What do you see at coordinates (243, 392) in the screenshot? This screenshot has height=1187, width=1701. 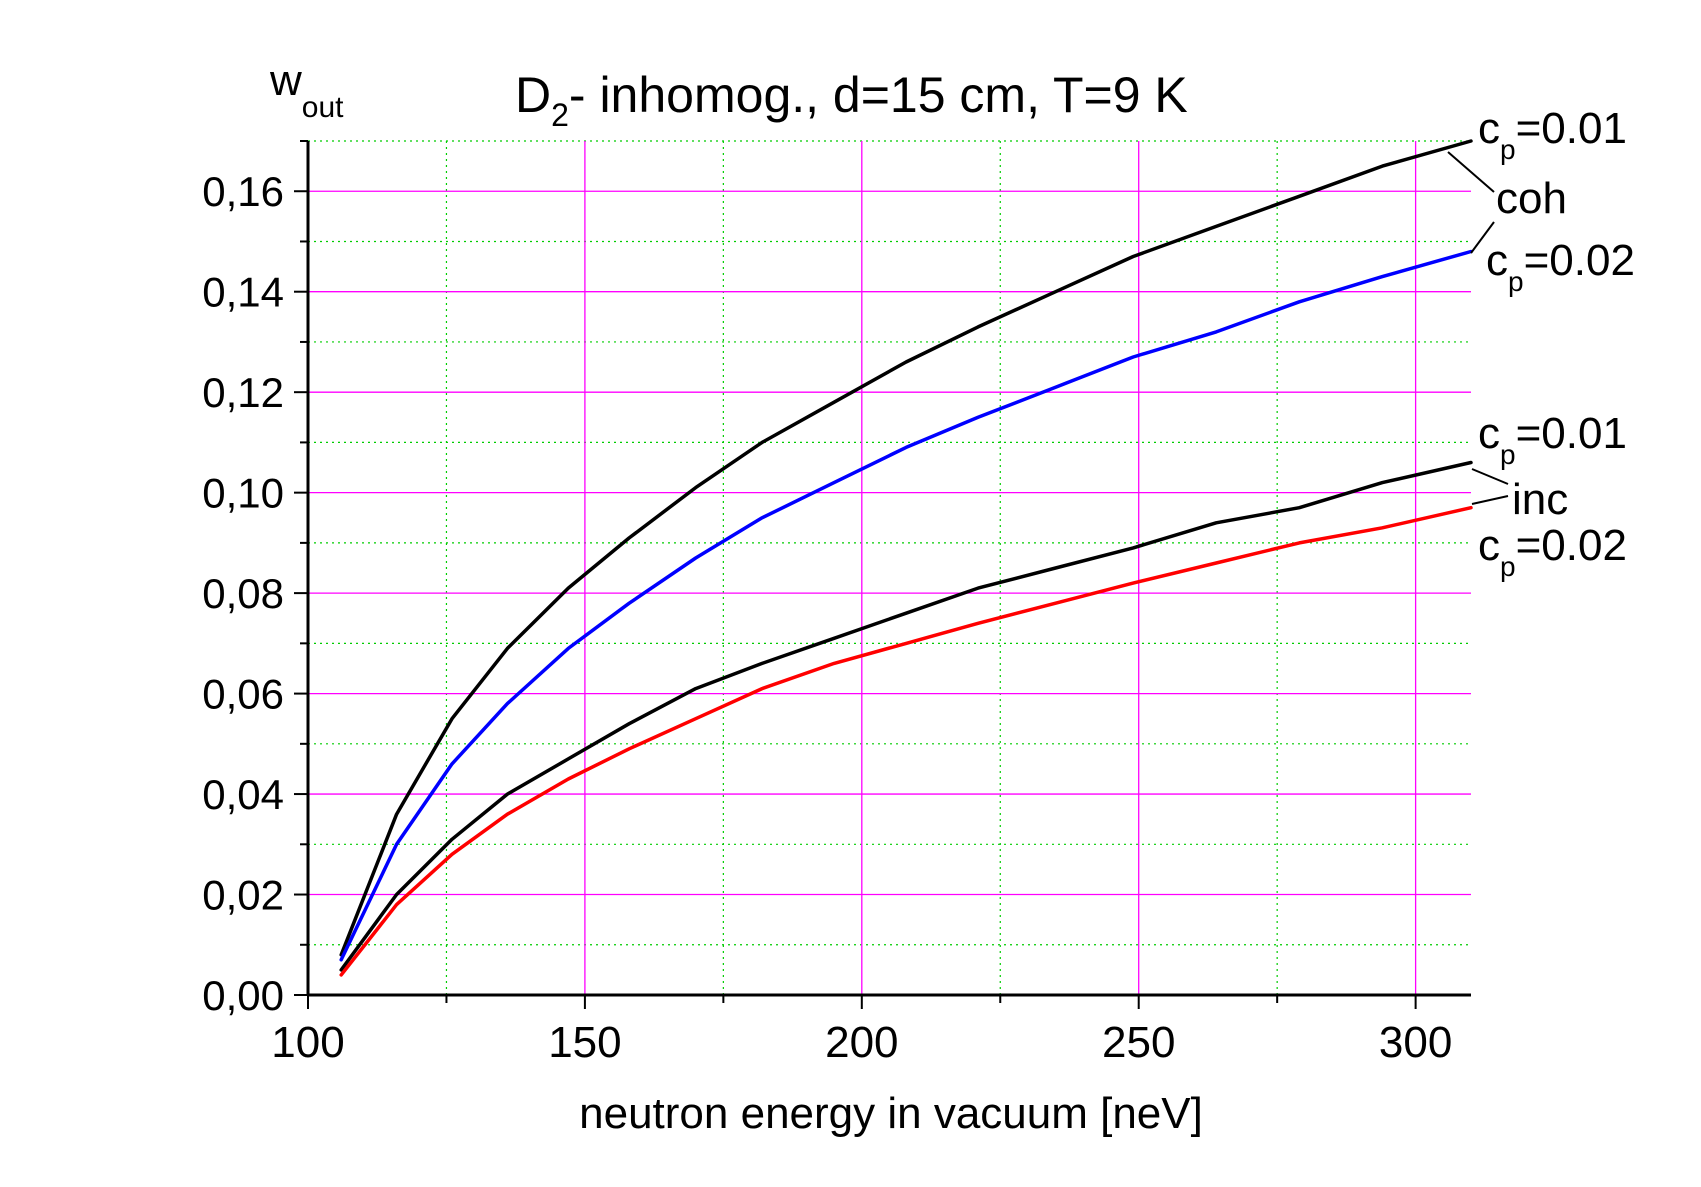 I see `y-tick-label: 0,12` at bounding box center [243, 392].